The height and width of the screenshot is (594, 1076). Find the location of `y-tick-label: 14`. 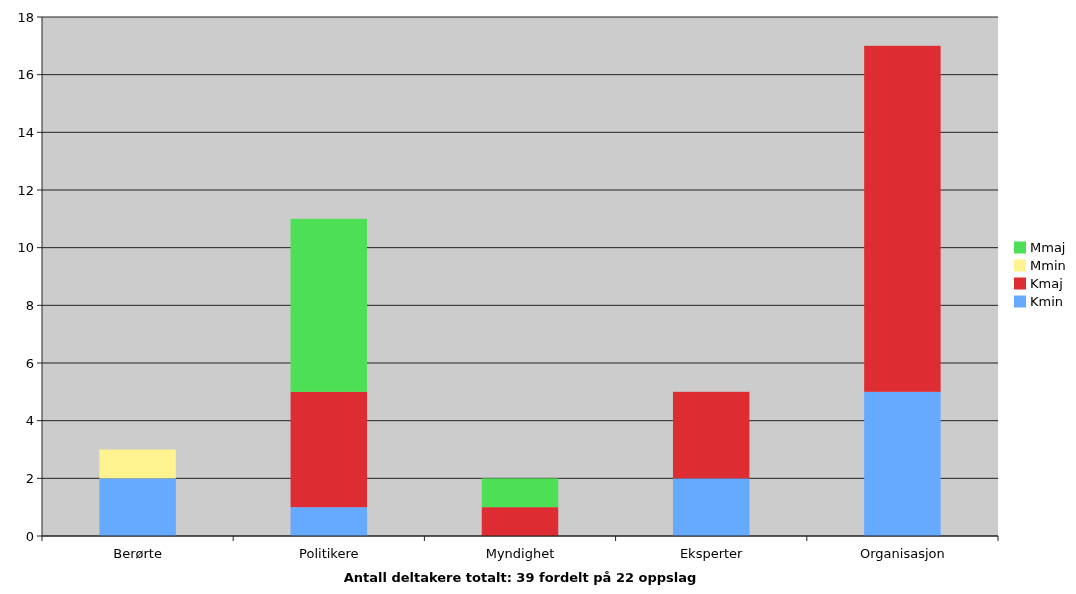

y-tick-label: 14 is located at coordinates (25, 132).